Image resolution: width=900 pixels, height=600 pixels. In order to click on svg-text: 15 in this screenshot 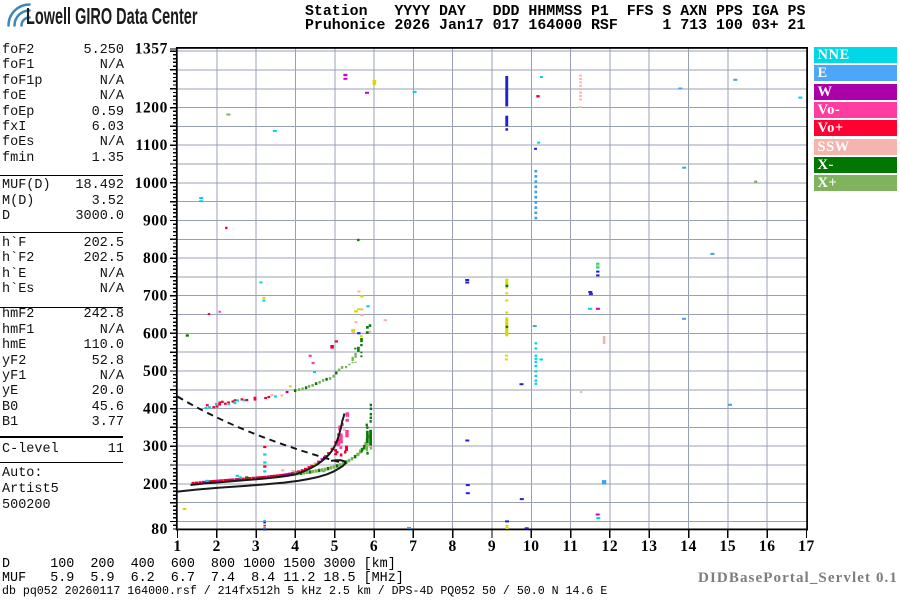, I will do `click(728, 546)`.